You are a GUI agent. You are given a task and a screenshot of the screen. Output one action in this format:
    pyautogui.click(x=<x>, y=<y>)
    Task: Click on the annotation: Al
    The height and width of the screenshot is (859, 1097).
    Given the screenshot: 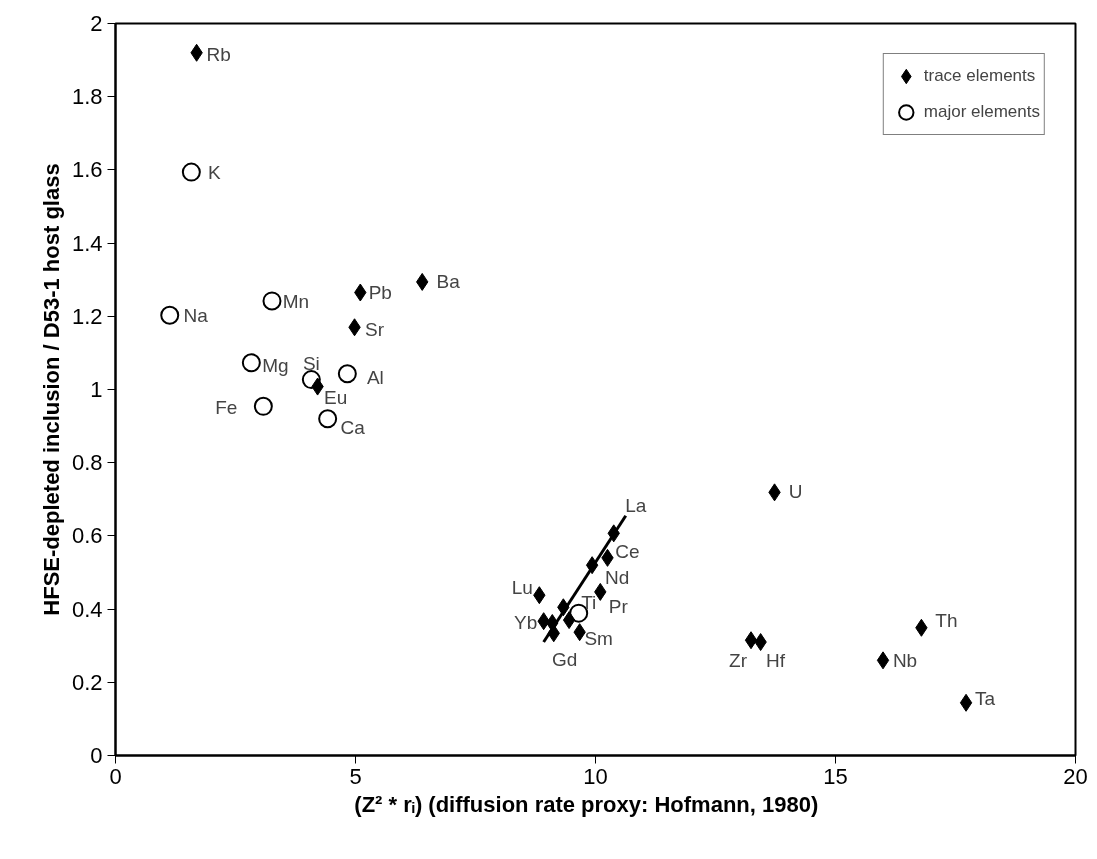 What is the action you would take?
    pyautogui.click(x=375, y=378)
    